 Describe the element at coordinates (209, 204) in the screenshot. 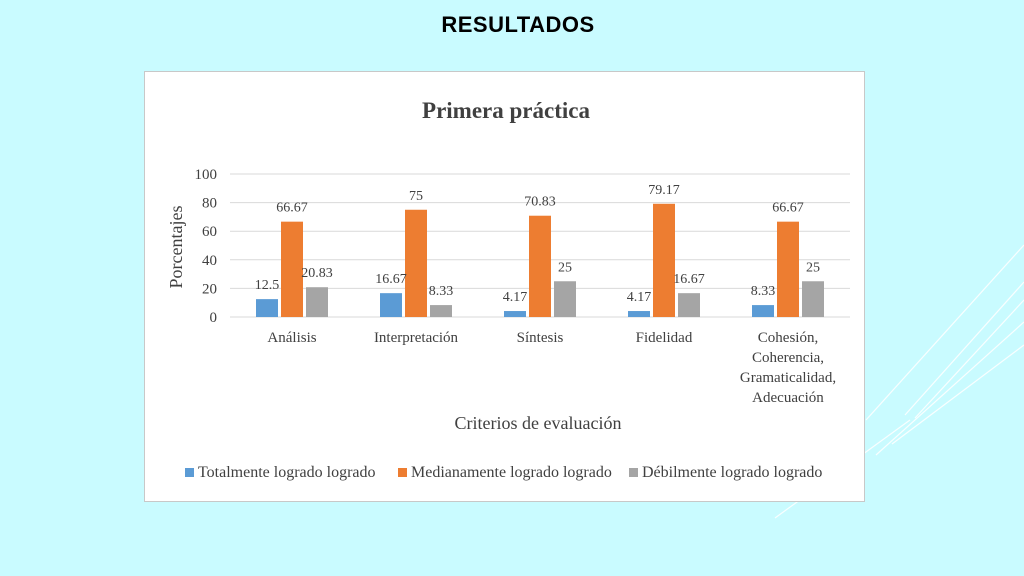

I see `y-tick-label: 80` at that location.